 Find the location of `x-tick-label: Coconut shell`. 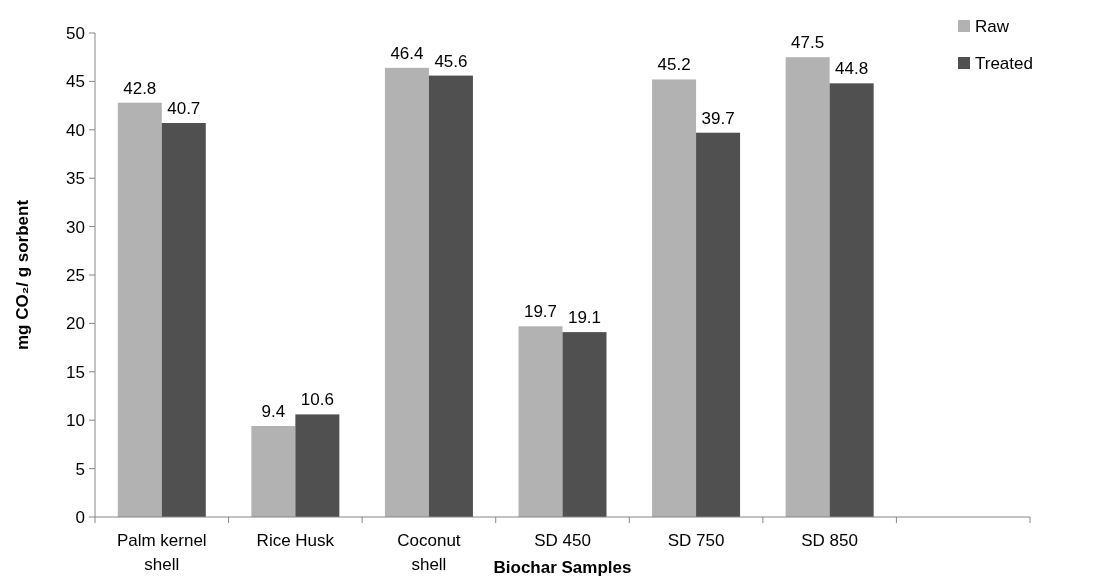

x-tick-label: Coconut shell is located at coordinates (429, 552).